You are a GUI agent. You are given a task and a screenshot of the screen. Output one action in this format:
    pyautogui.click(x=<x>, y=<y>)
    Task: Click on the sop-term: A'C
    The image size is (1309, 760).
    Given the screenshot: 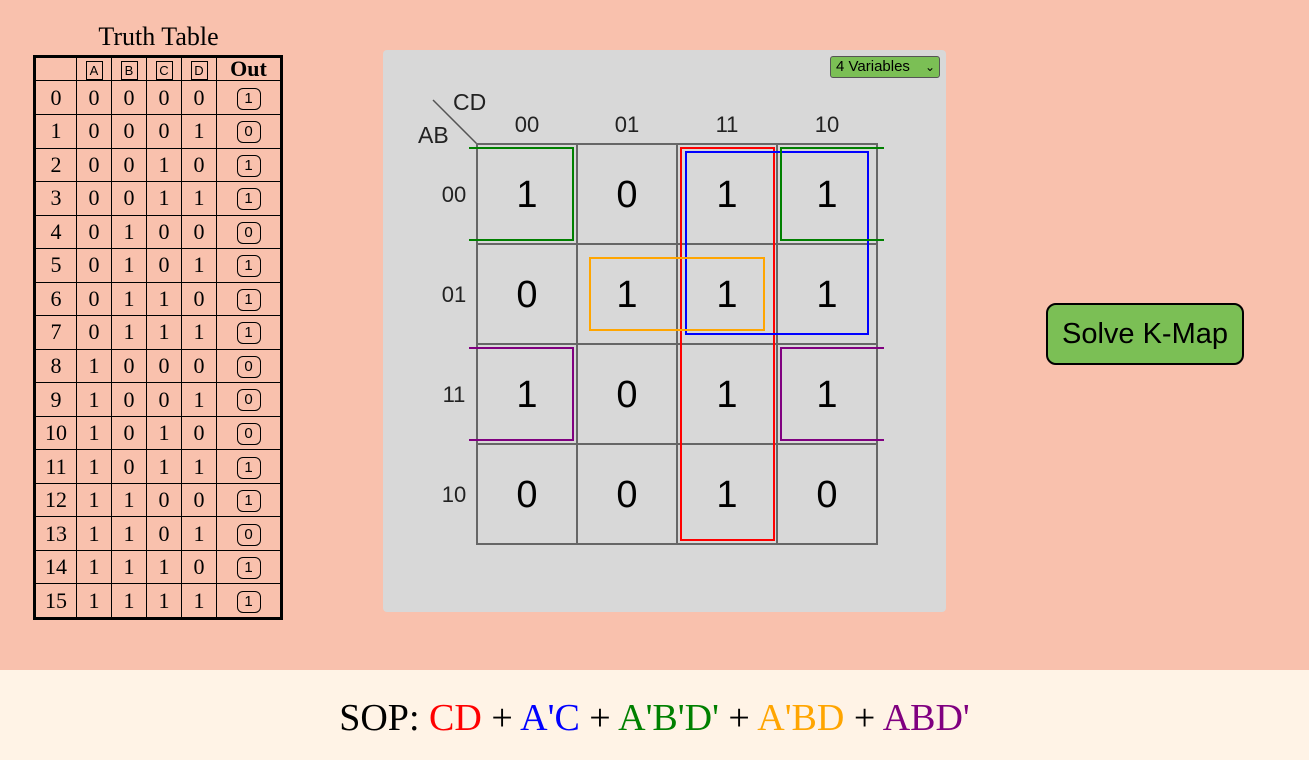 What is the action you would take?
    pyautogui.click(x=550, y=718)
    